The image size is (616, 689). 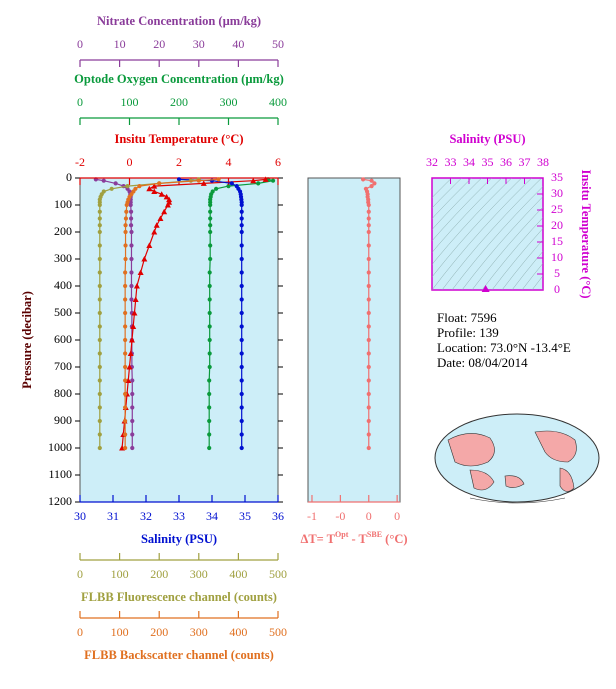 What do you see at coordinates (179, 655) in the screenshot?
I see `axis-title: FLBB Backscatter channel (counts)` at bounding box center [179, 655].